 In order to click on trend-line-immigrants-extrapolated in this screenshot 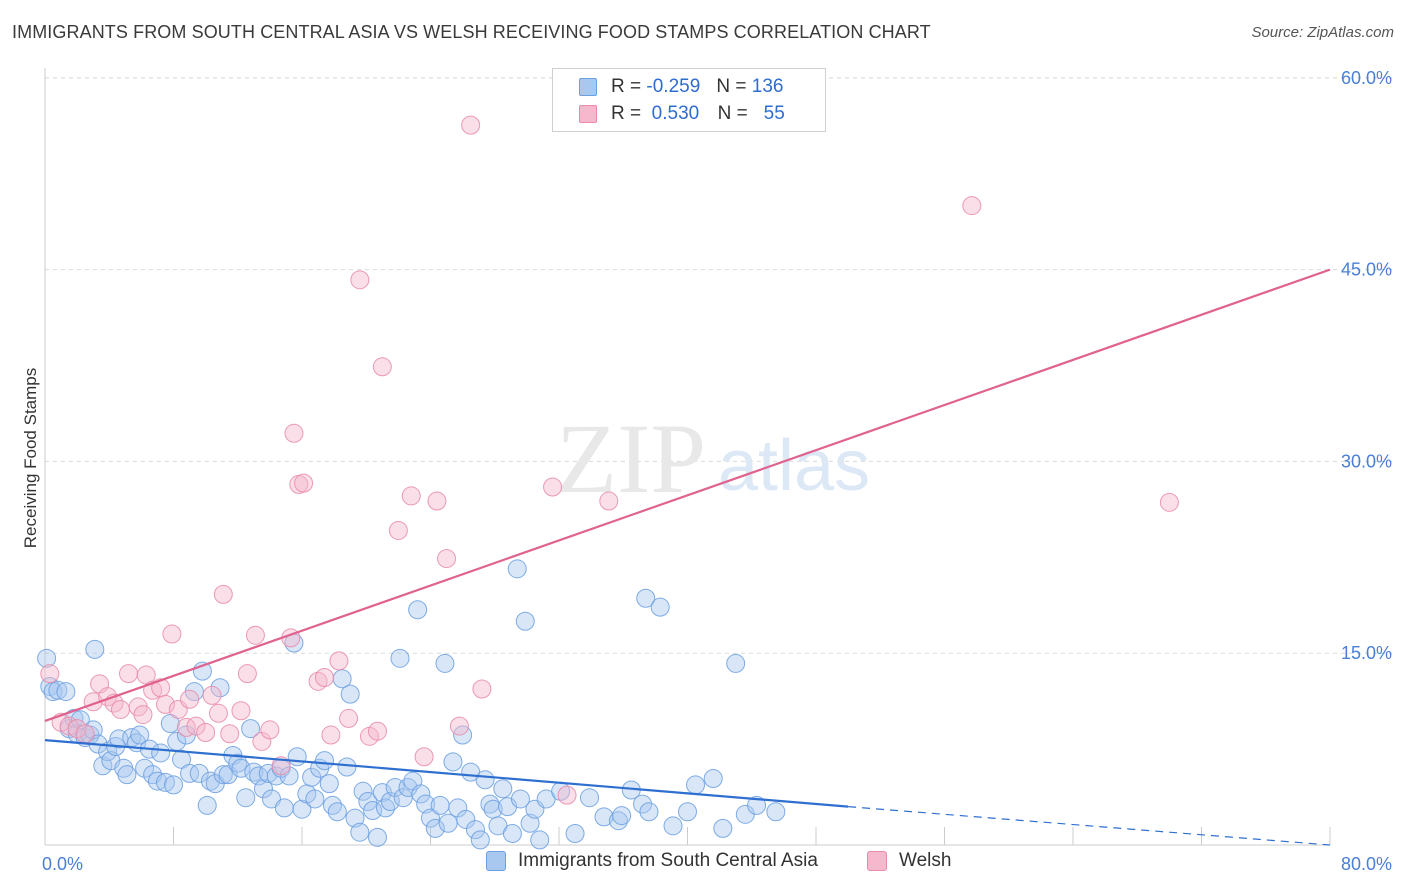, I will do `click(1089, 826)`.